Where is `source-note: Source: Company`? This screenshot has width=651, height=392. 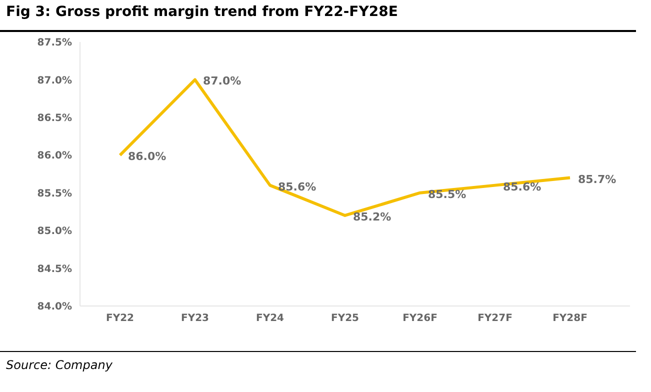
source-note: Source: Company is located at coordinates (59, 365).